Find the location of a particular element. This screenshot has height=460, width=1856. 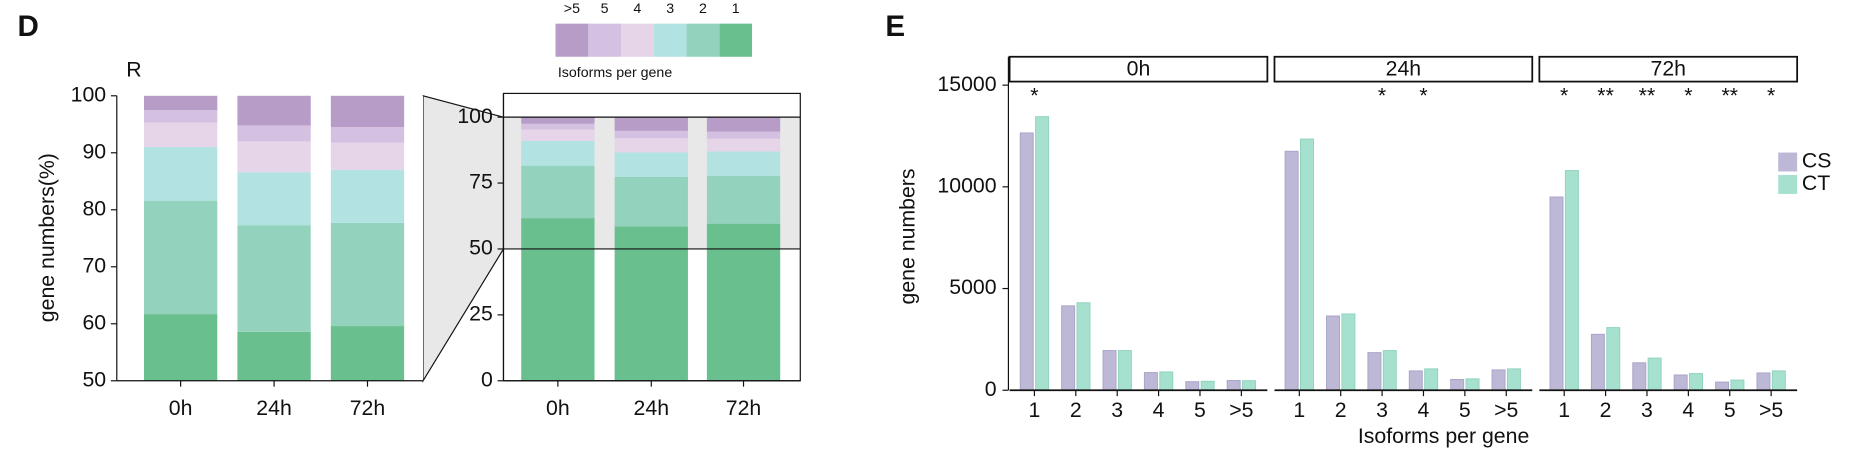

y-tick-label: 75 is located at coordinates (481, 182).